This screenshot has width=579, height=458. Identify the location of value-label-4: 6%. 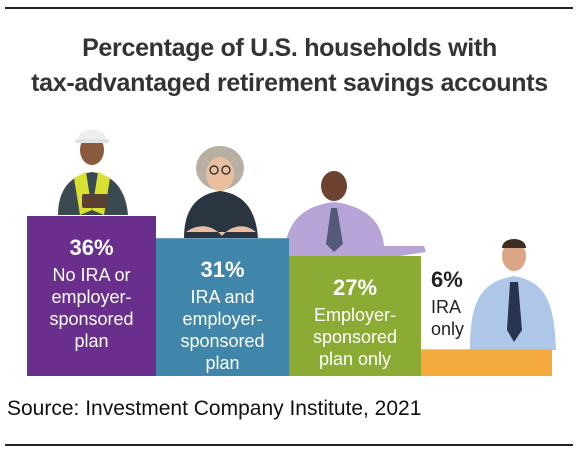
(447, 279).